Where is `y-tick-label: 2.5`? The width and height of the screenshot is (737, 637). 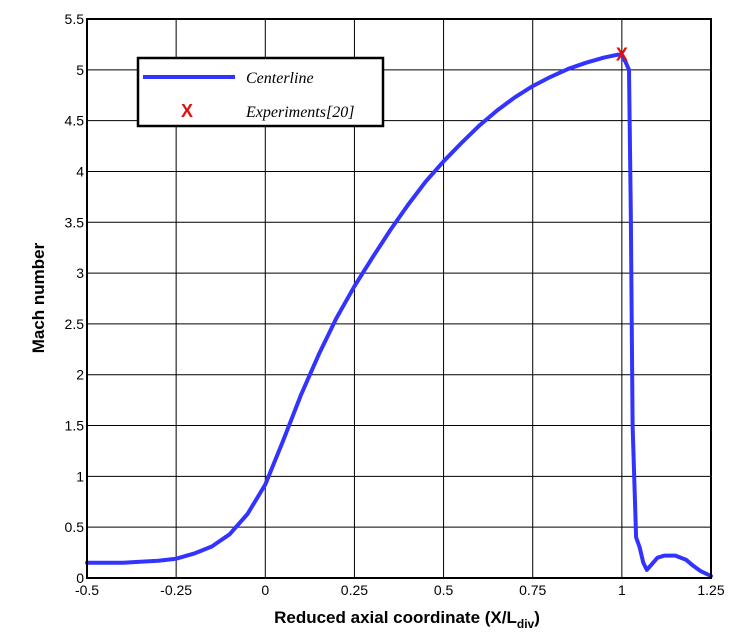
y-tick-label: 2.5 is located at coordinates (75, 324).